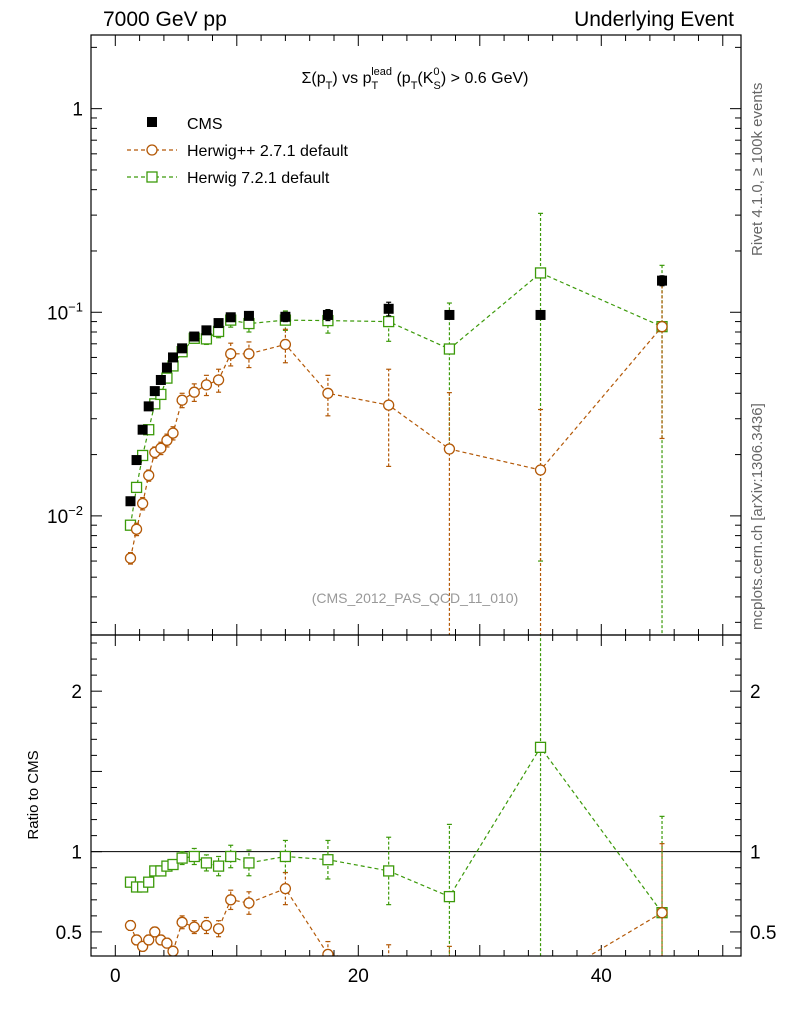  What do you see at coordinates (152, 122) in the screenshot?
I see `legend-marker-cms` at bounding box center [152, 122].